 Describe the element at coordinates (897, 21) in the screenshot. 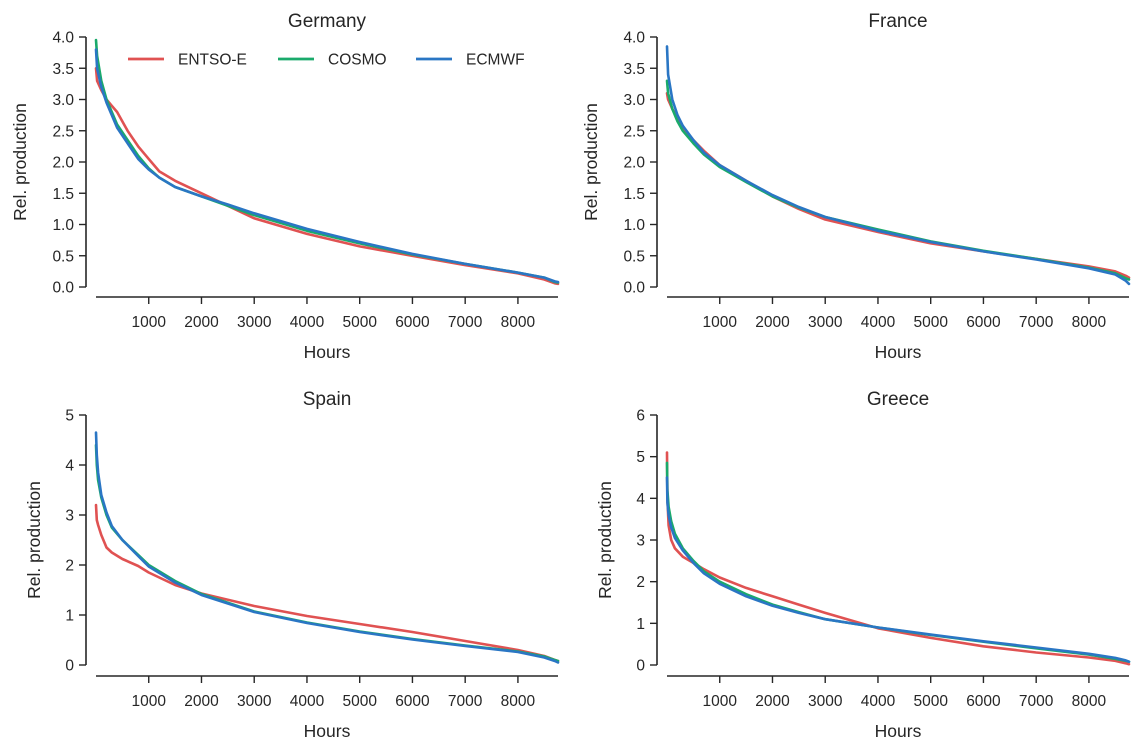

I see `chart-title: France` at that location.